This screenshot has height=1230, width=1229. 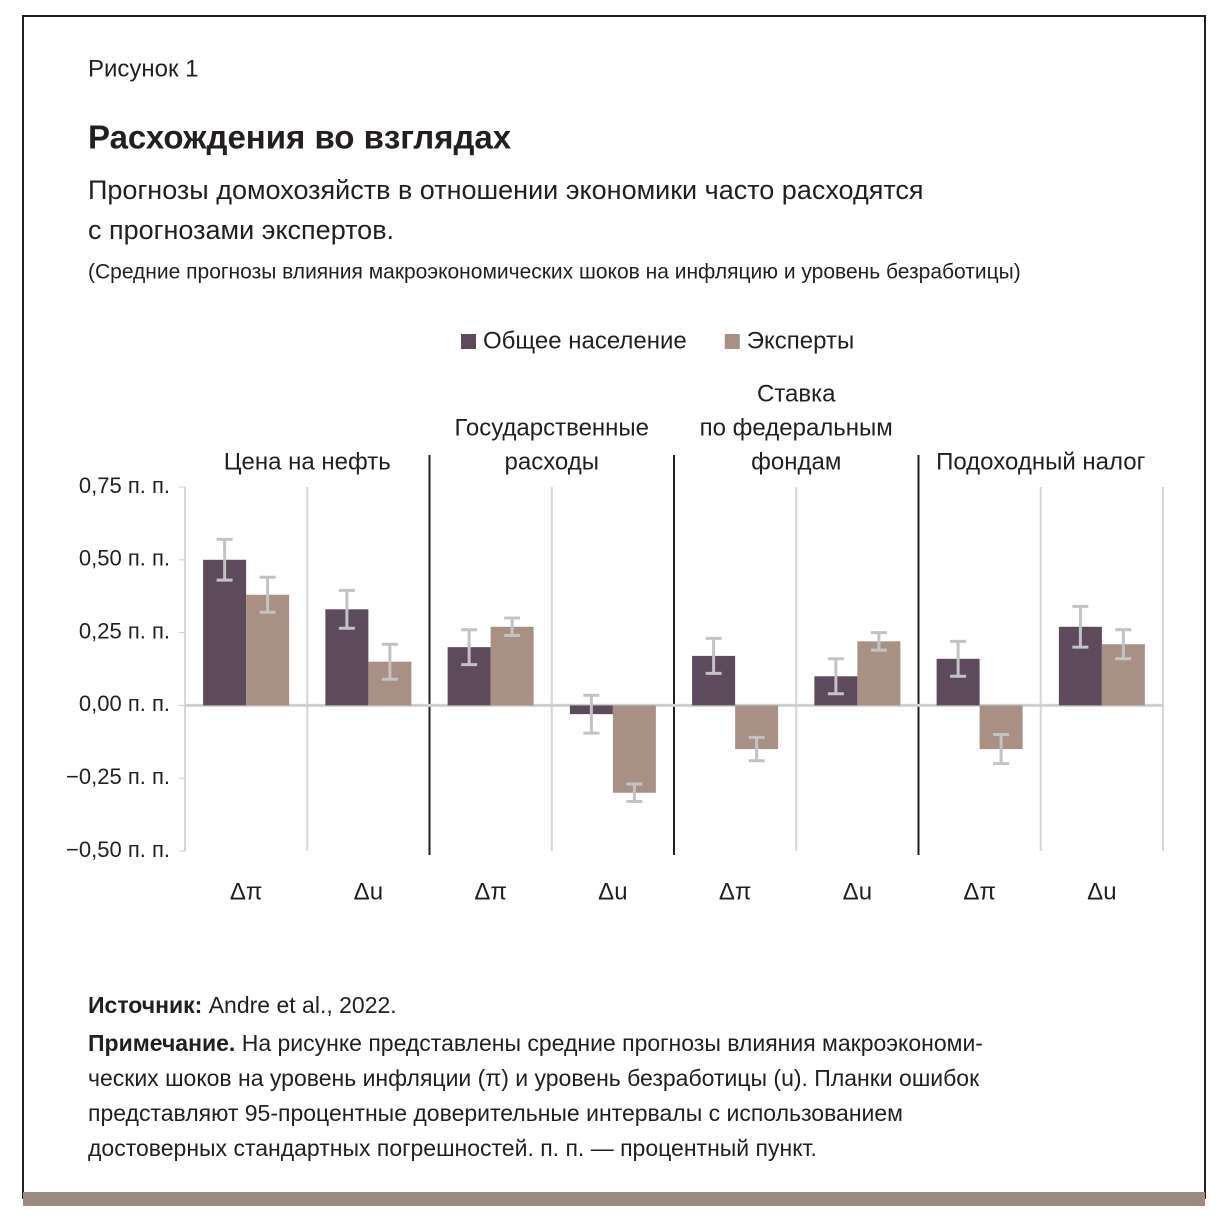 I want to click on y-tick-label: −0,25 п. п., so click(x=118, y=776).